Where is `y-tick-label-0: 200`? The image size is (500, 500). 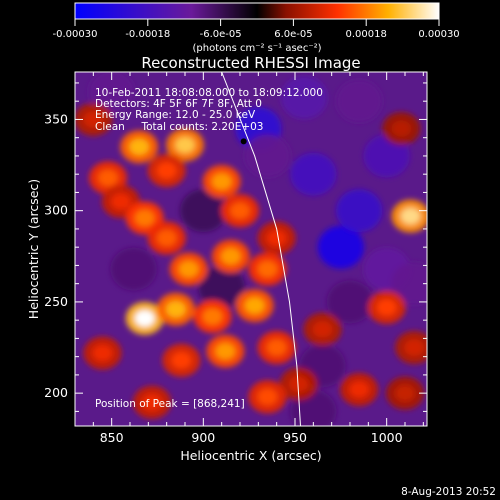 y-tick-label-0: 200 is located at coordinates (56, 392).